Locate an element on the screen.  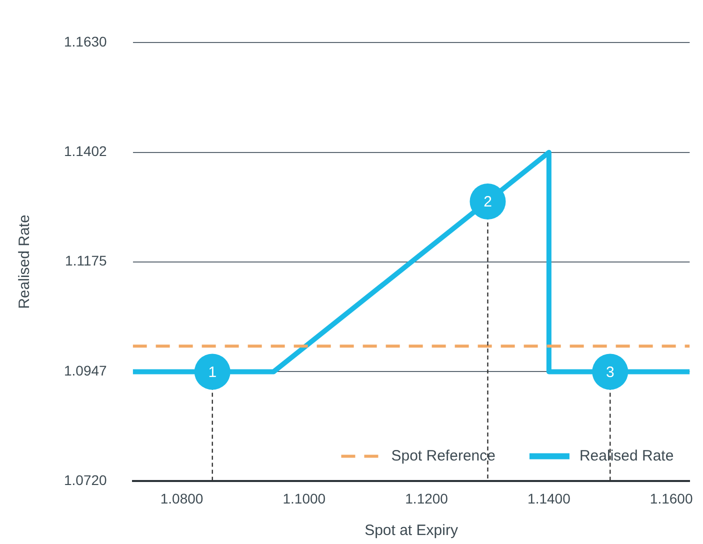
x-tick-label: 1.1600 is located at coordinates (671, 498).